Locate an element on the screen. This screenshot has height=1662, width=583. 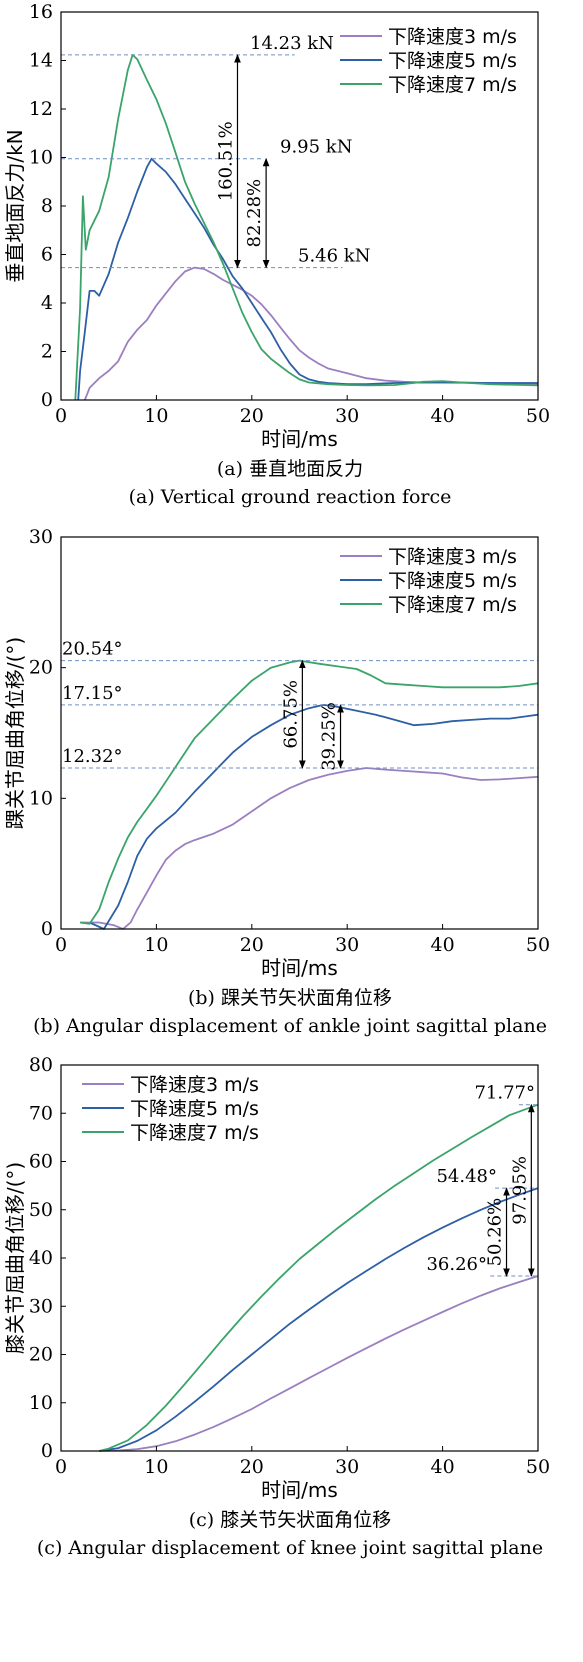
reference-lines: 71.77° 54.48° 36.26°50.26%97.95% is located at coordinates (482, 1180).